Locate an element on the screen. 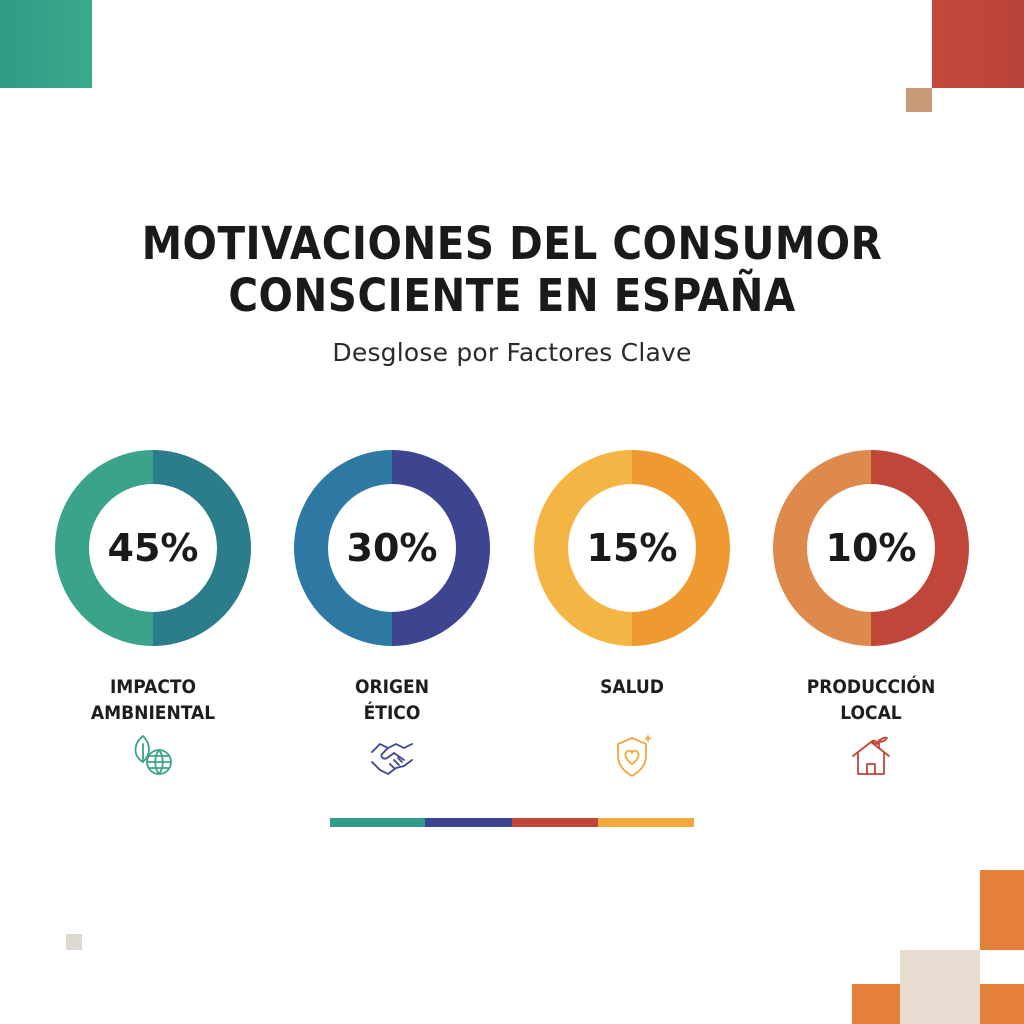 The image size is (1024, 1024). color-strip-bar is located at coordinates (512, 822).